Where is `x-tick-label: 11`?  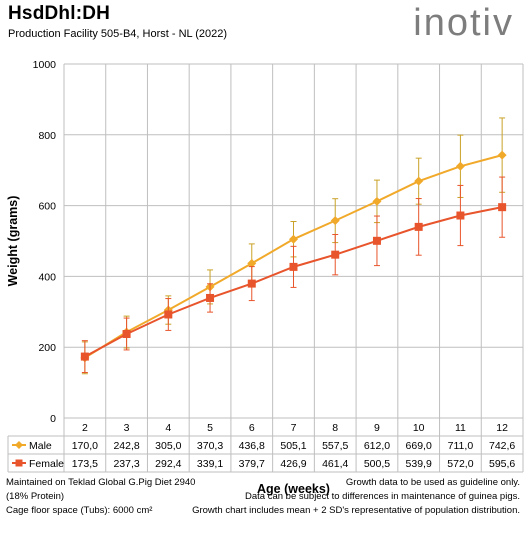
x-tick-label: 11 is located at coordinates (460, 428).